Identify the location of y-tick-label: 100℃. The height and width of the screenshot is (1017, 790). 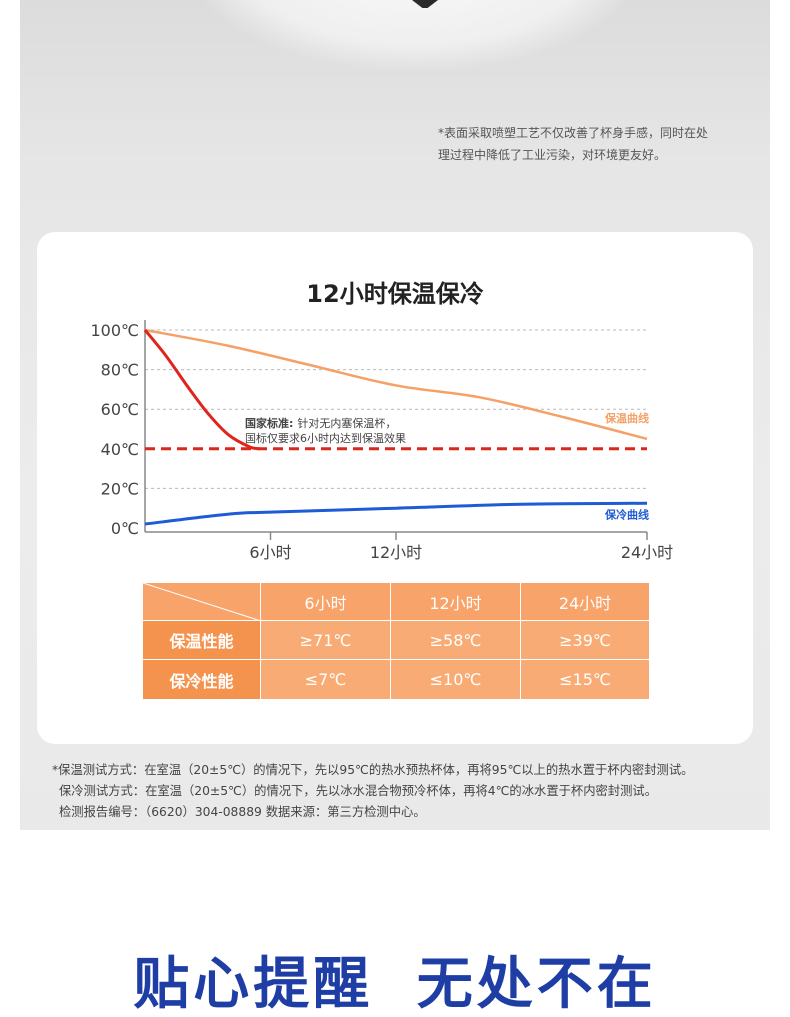
(114, 330).